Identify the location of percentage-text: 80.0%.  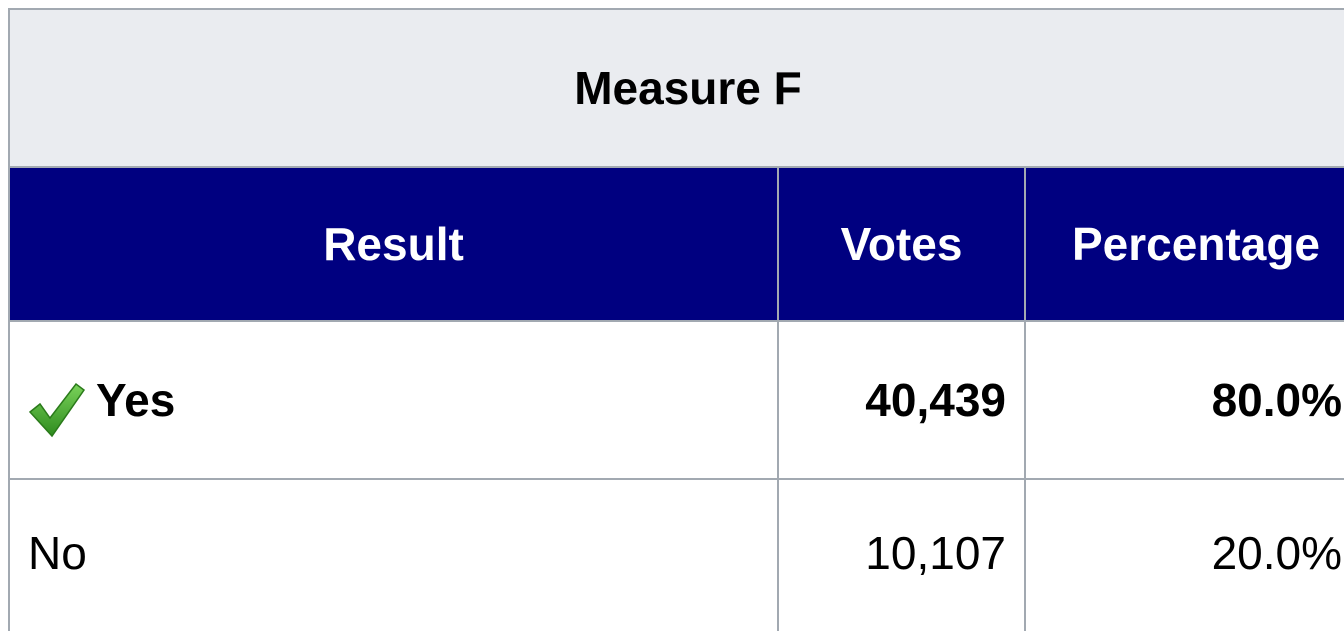
(1276, 400).